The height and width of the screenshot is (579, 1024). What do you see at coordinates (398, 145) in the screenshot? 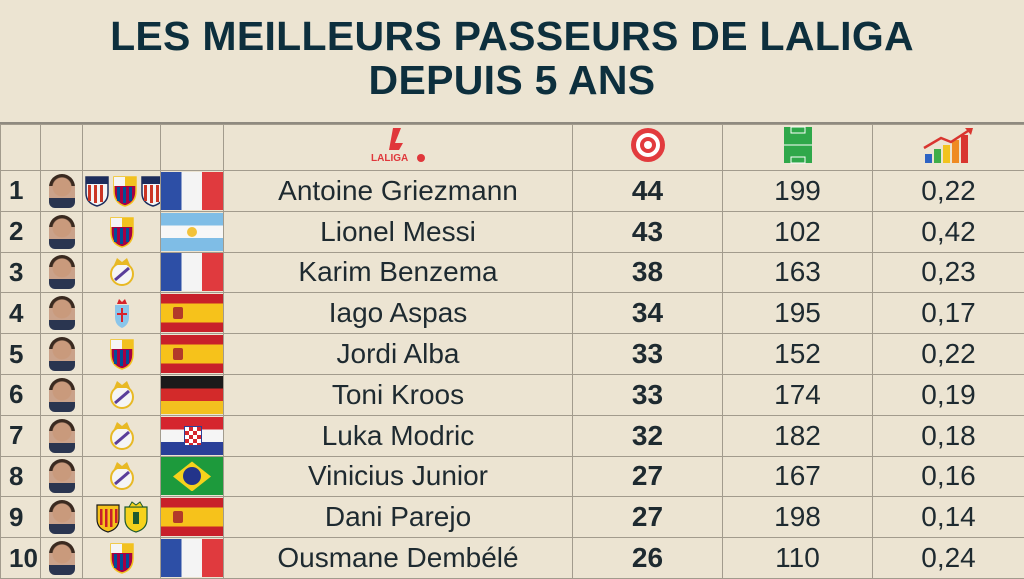
I see `laliga-logo-icon: LALIGA` at bounding box center [398, 145].